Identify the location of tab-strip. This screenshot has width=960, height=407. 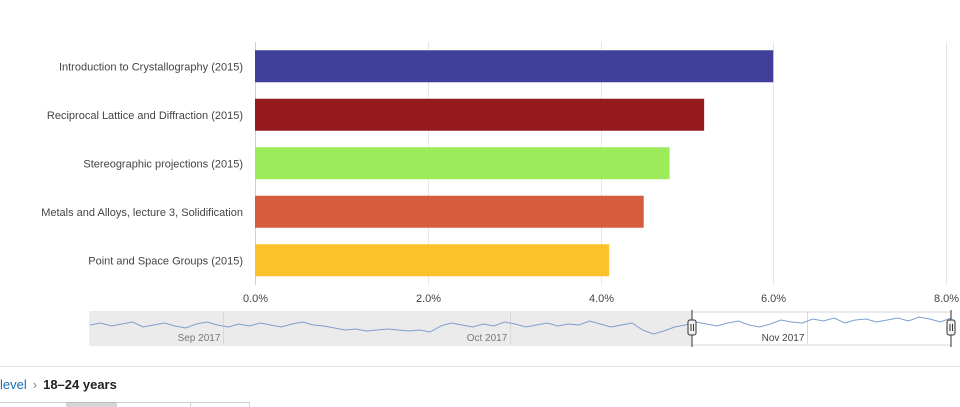
(125, 404).